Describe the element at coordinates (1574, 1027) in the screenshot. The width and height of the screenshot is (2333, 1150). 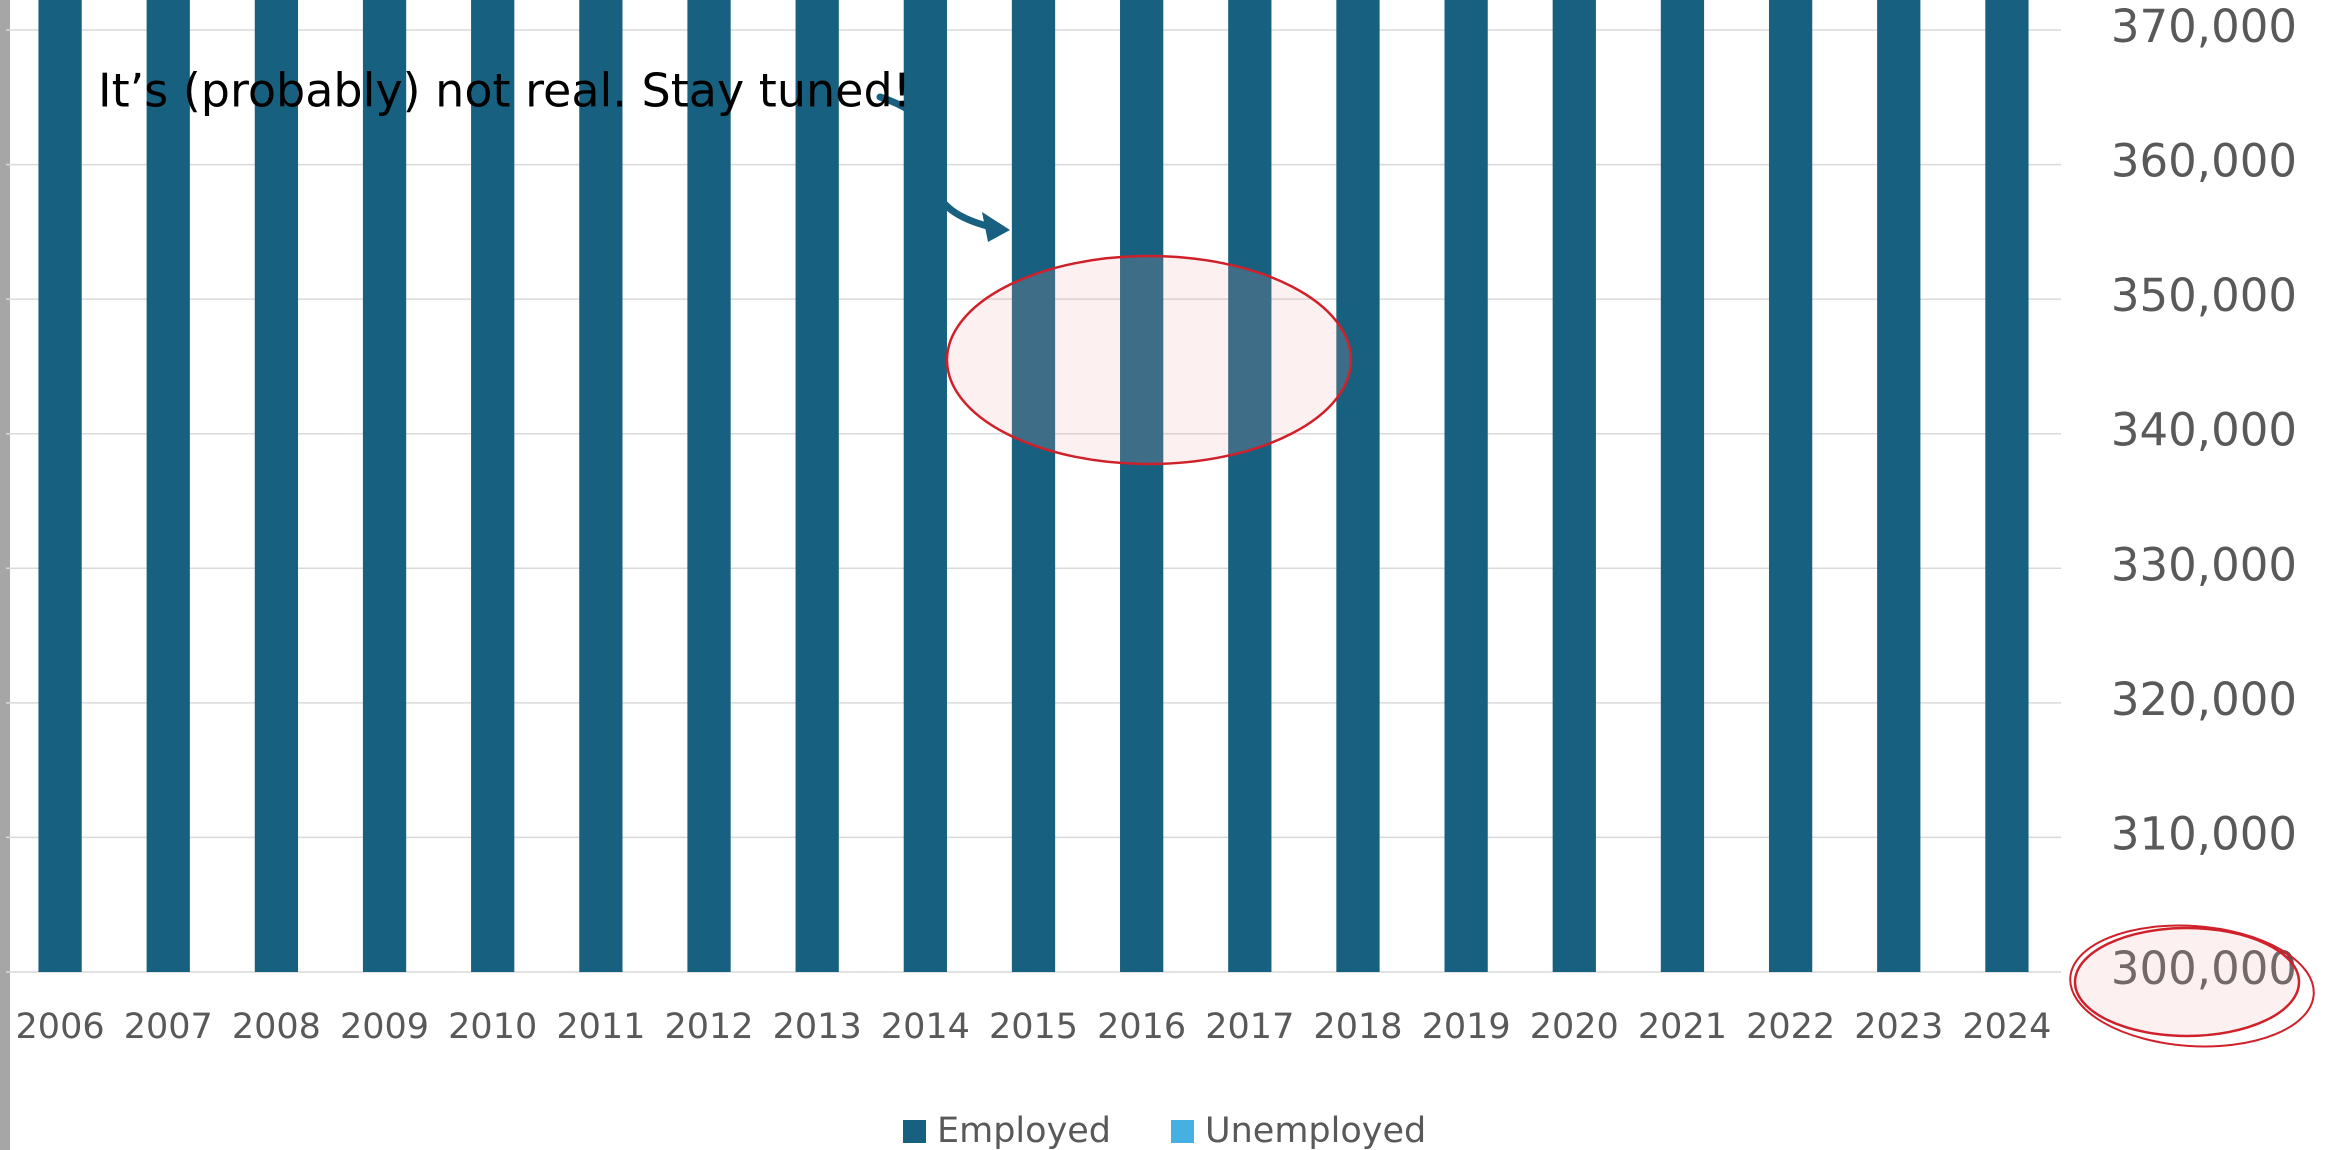
I see `x-tick-label: 2020` at that location.